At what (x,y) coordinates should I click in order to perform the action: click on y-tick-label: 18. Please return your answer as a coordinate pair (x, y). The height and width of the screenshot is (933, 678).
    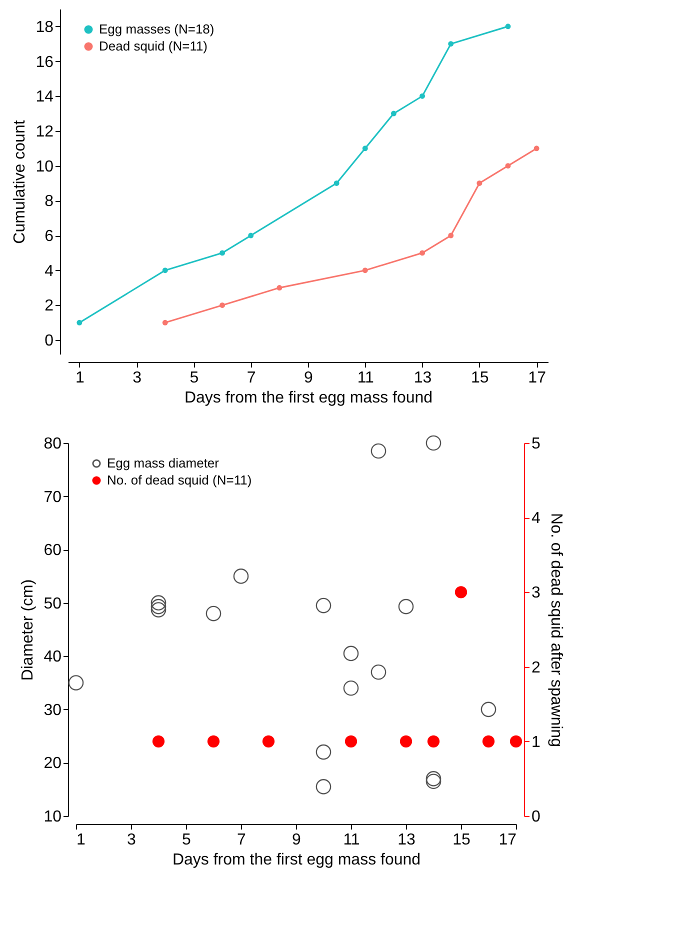
    Looking at the image, I should click on (45, 27).